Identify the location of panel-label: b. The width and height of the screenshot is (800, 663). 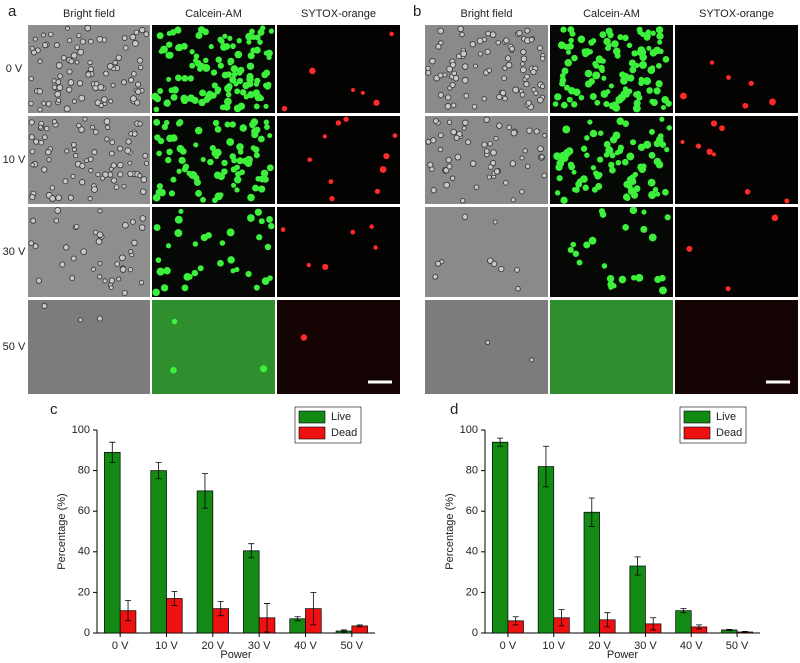
(417, 11).